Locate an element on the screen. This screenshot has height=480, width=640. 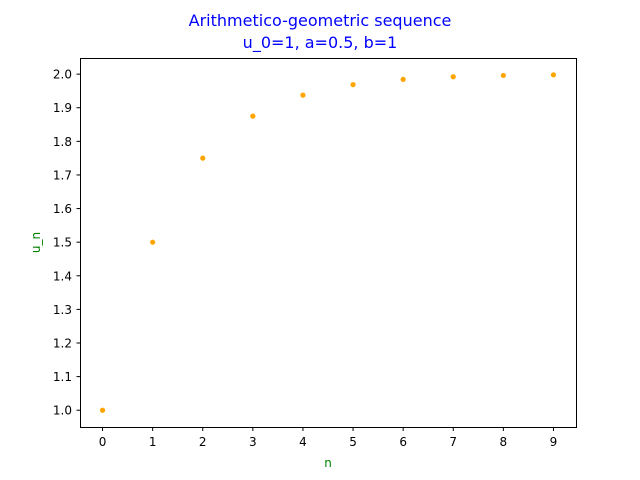
x-tick-label: 4 is located at coordinates (303, 442).